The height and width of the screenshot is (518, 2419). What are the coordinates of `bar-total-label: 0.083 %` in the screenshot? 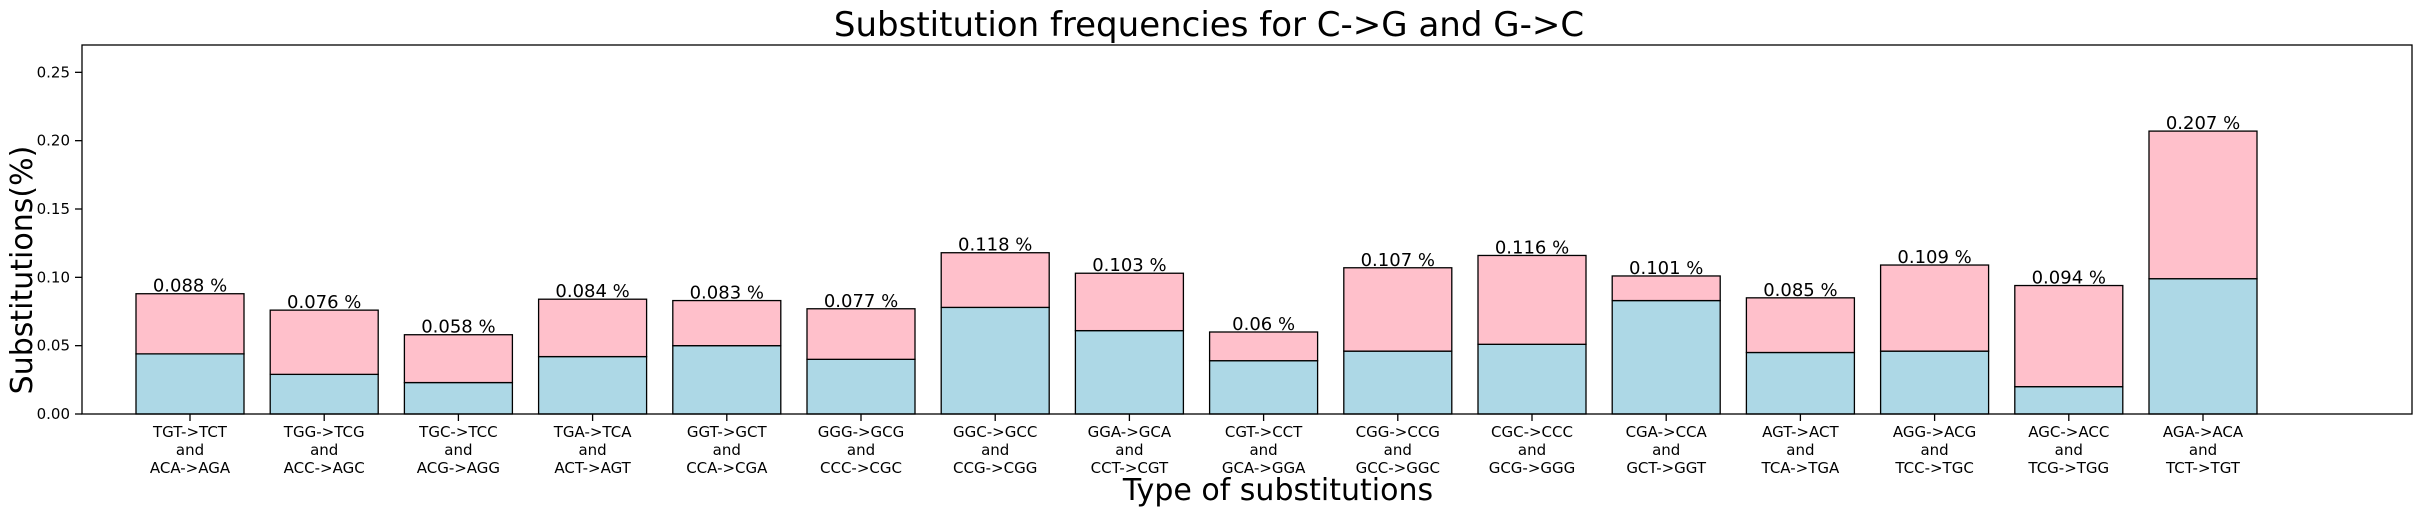 It's located at (727, 293).